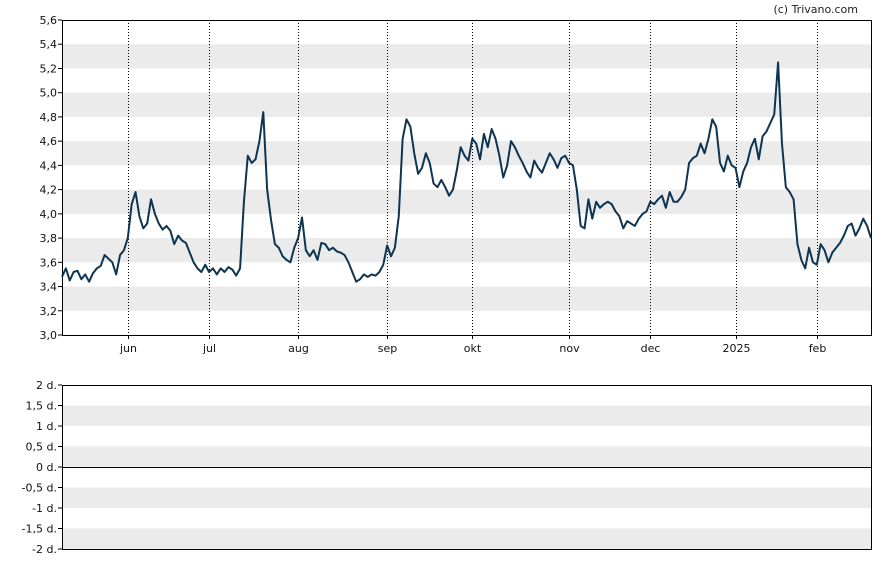 The height and width of the screenshot is (565, 888). Describe the element at coordinates (49, 238) in the screenshot. I see `y-tick-label: 3,8` at that location.